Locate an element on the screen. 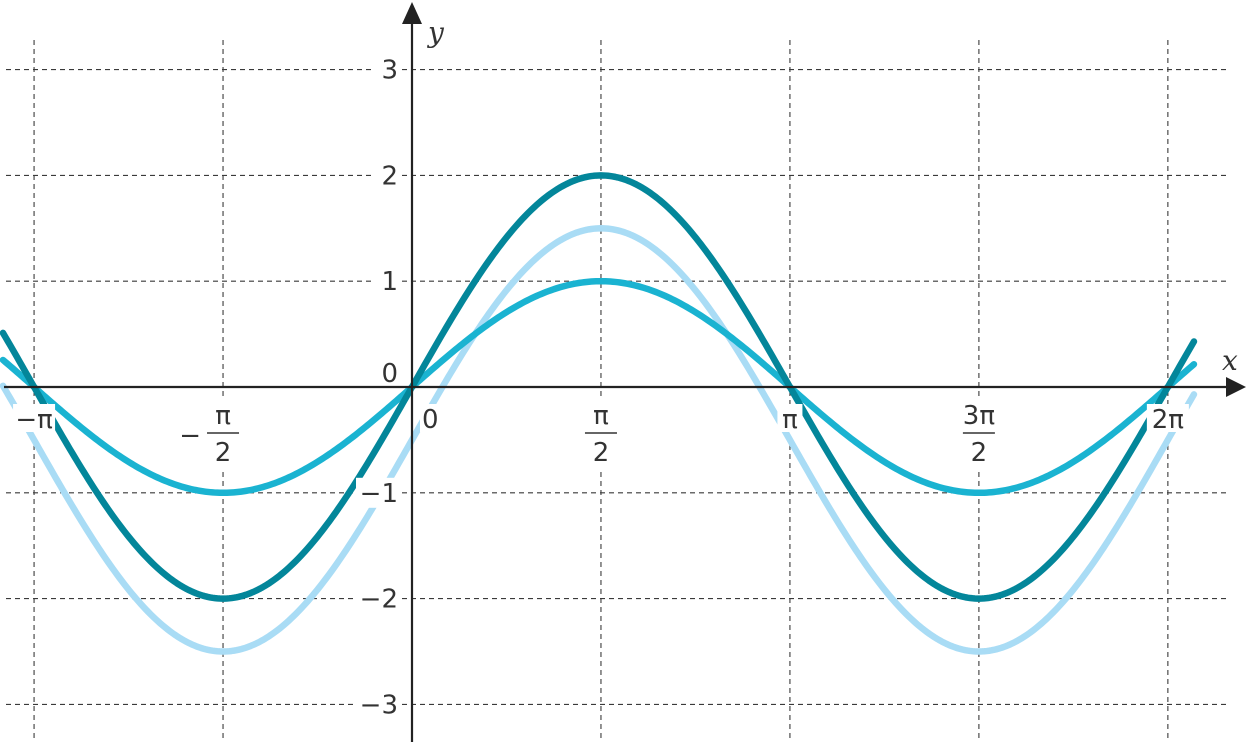 Image resolution: width=1247 pixels, height=745 pixels. x-tick-label: −π is located at coordinates (33, 420).